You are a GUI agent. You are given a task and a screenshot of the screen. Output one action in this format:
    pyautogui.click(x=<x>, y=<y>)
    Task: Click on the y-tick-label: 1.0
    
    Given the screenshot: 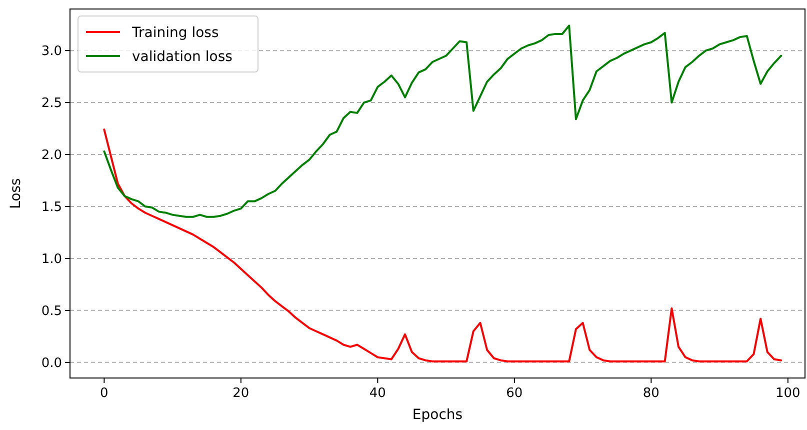 What is the action you would take?
    pyautogui.click(x=51, y=260)
    